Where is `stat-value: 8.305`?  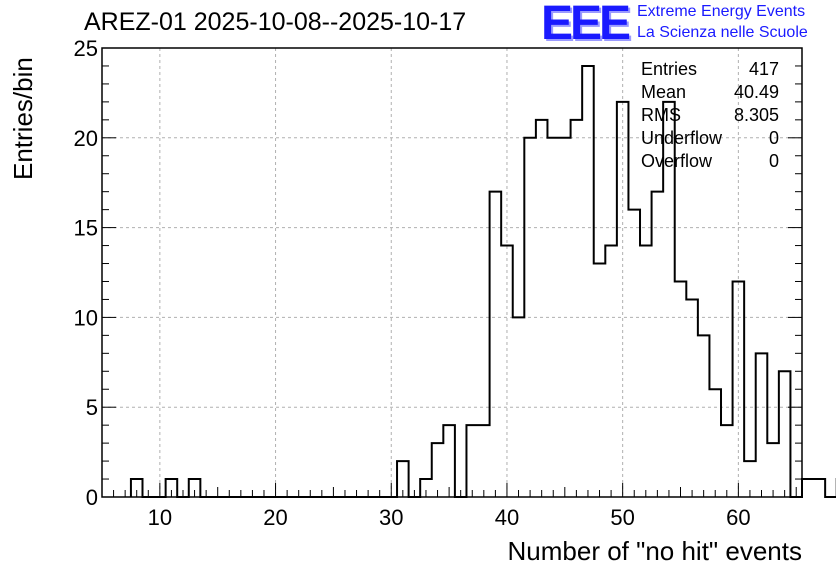
stat-value: 8.305 is located at coordinates (756, 115).